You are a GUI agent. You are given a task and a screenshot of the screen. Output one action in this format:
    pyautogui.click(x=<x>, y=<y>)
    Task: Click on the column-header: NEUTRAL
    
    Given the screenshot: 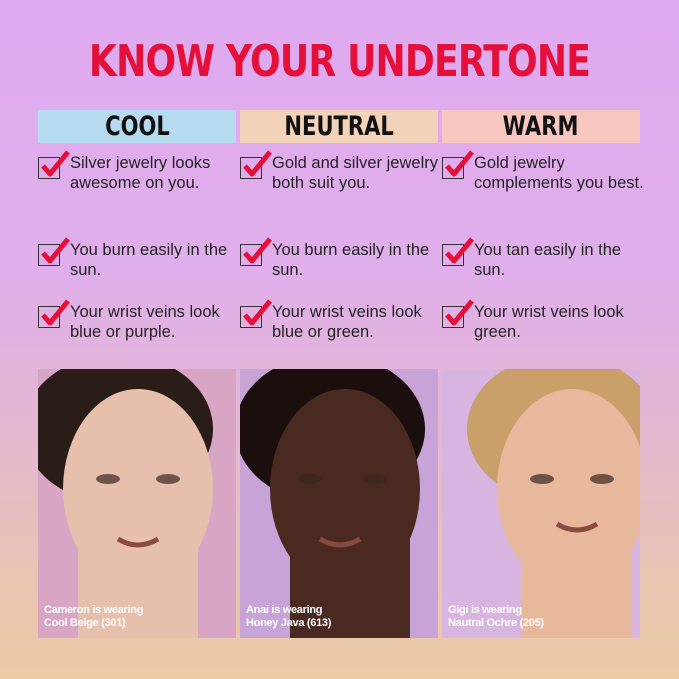 What is the action you would take?
    pyautogui.click(x=339, y=126)
    